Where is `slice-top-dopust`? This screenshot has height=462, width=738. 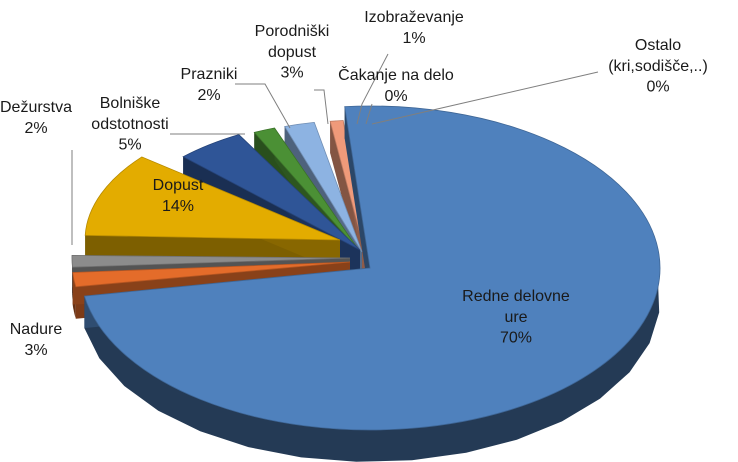
slice-top-dopust is located at coordinates (212, 198).